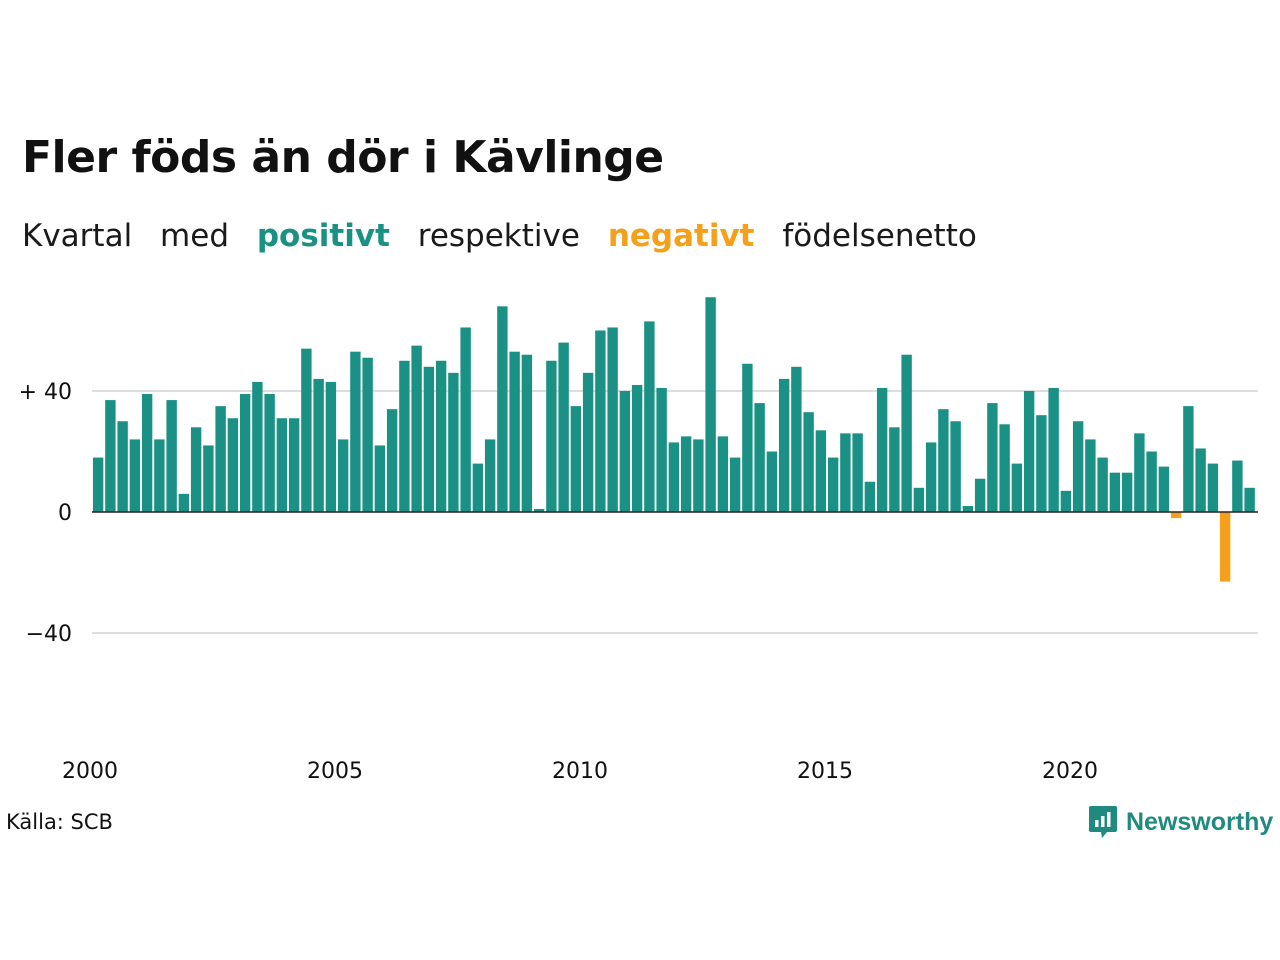 The width and height of the screenshot is (1280, 960). I want to click on bar-2021Q2: 2021Q2: 26, so click(1139, 472).